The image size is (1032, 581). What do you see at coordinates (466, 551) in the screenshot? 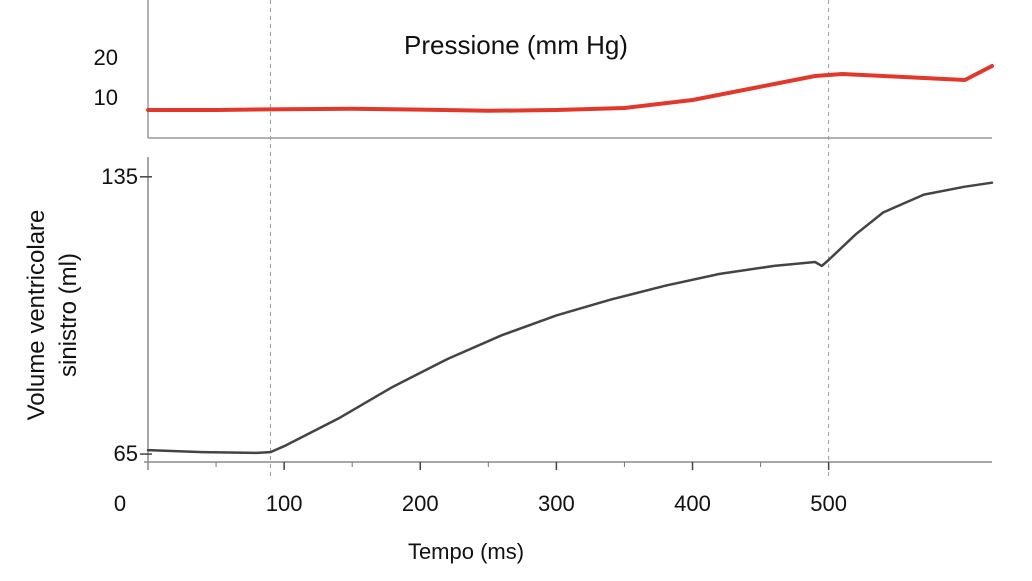
I see `x-axis-title: Tempo (ms)` at bounding box center [466, 551].